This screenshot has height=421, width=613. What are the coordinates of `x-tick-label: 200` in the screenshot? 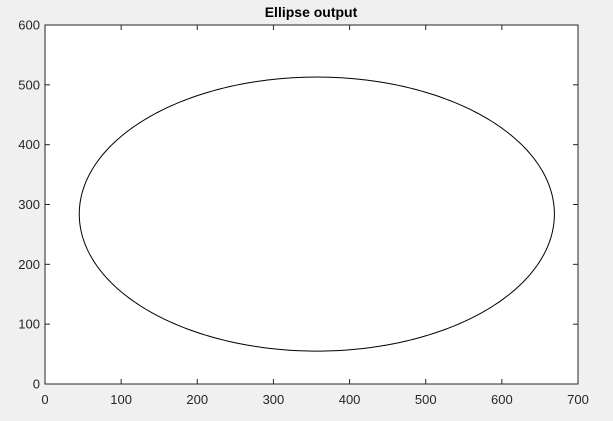 It's located at (197, 399).